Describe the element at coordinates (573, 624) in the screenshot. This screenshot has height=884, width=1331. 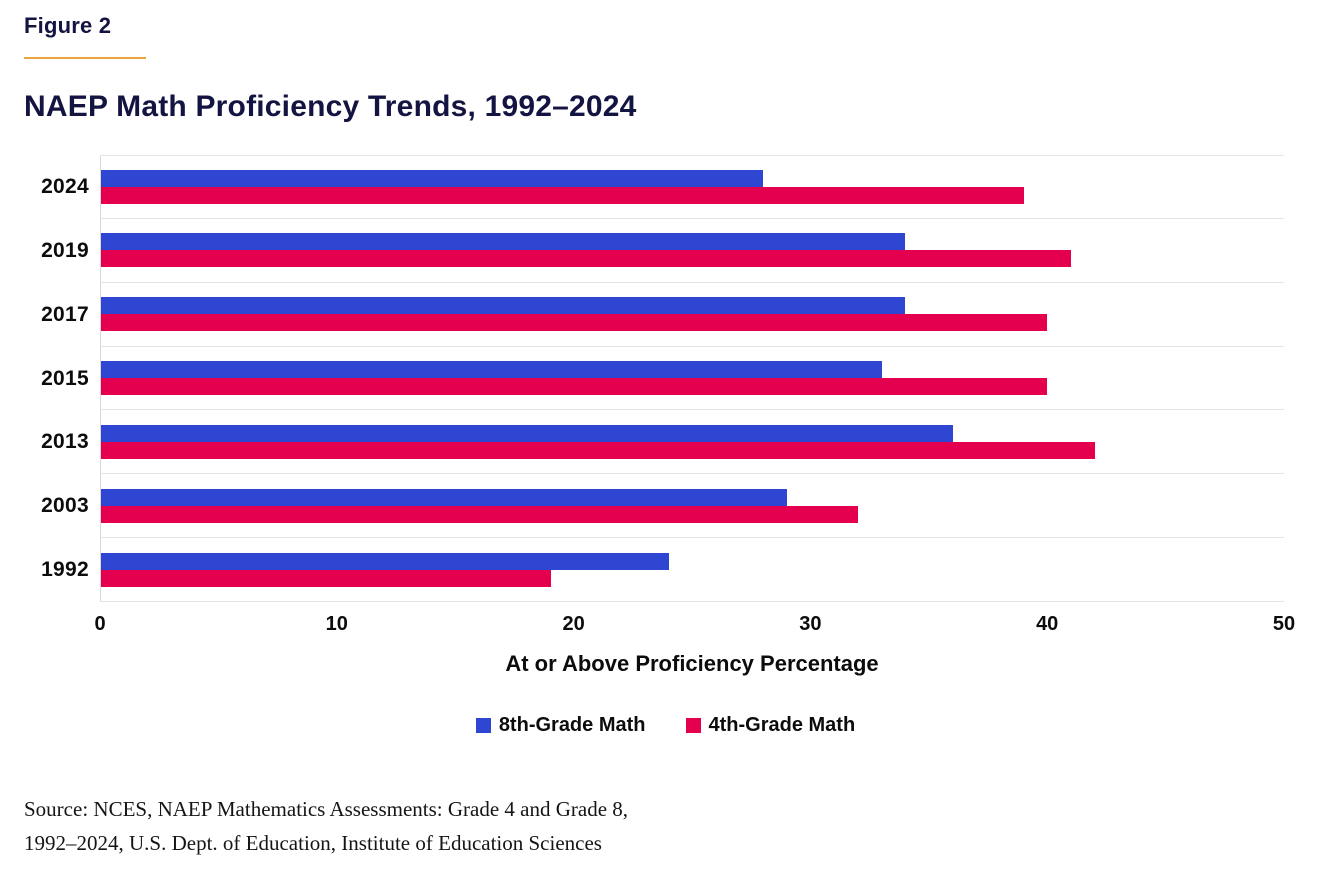
I see `x-axis-tick-label: 20` at that location.